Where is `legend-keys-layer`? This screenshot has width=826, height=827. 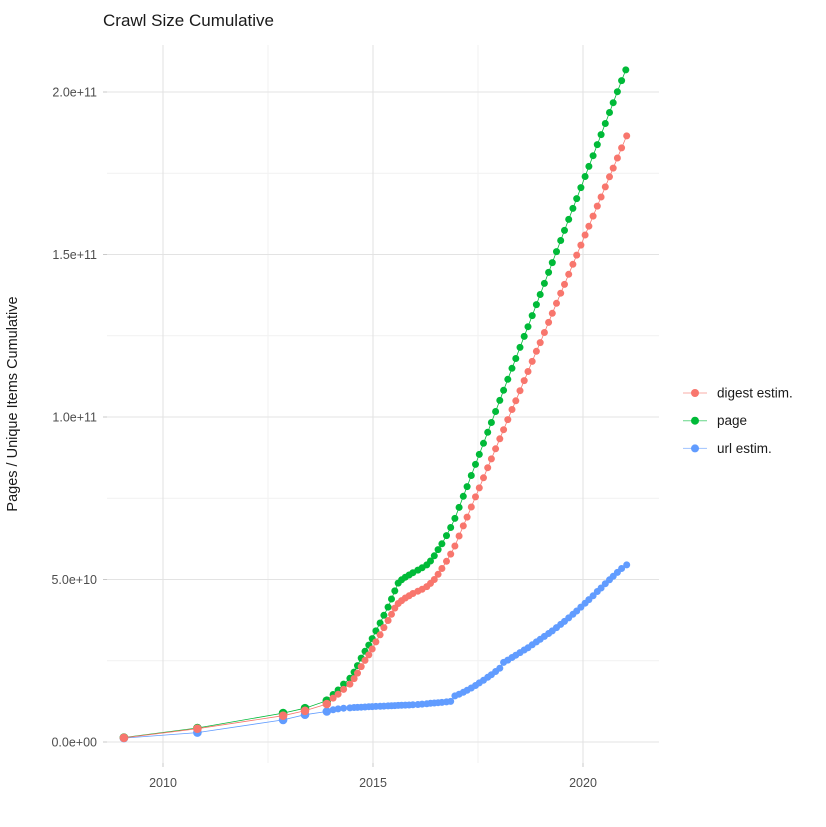 legend-keys-layer is located at coordinates (695, 421).